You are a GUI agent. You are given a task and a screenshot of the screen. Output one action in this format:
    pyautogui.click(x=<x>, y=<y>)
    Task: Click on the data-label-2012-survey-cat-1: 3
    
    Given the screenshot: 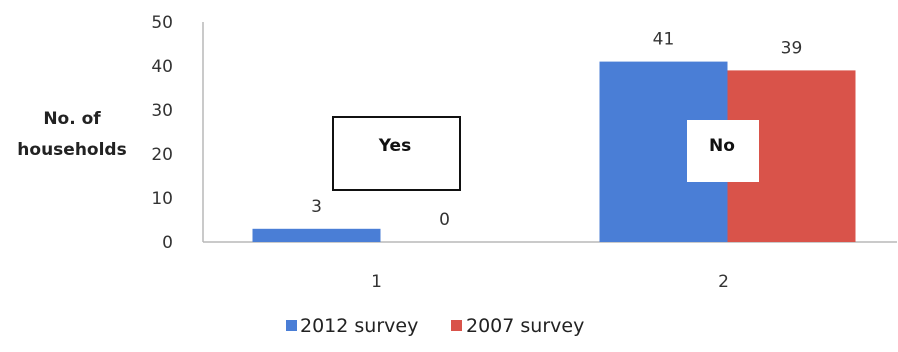 What is the action you would take?
    pyautogui.click(x=316, y=207)
    